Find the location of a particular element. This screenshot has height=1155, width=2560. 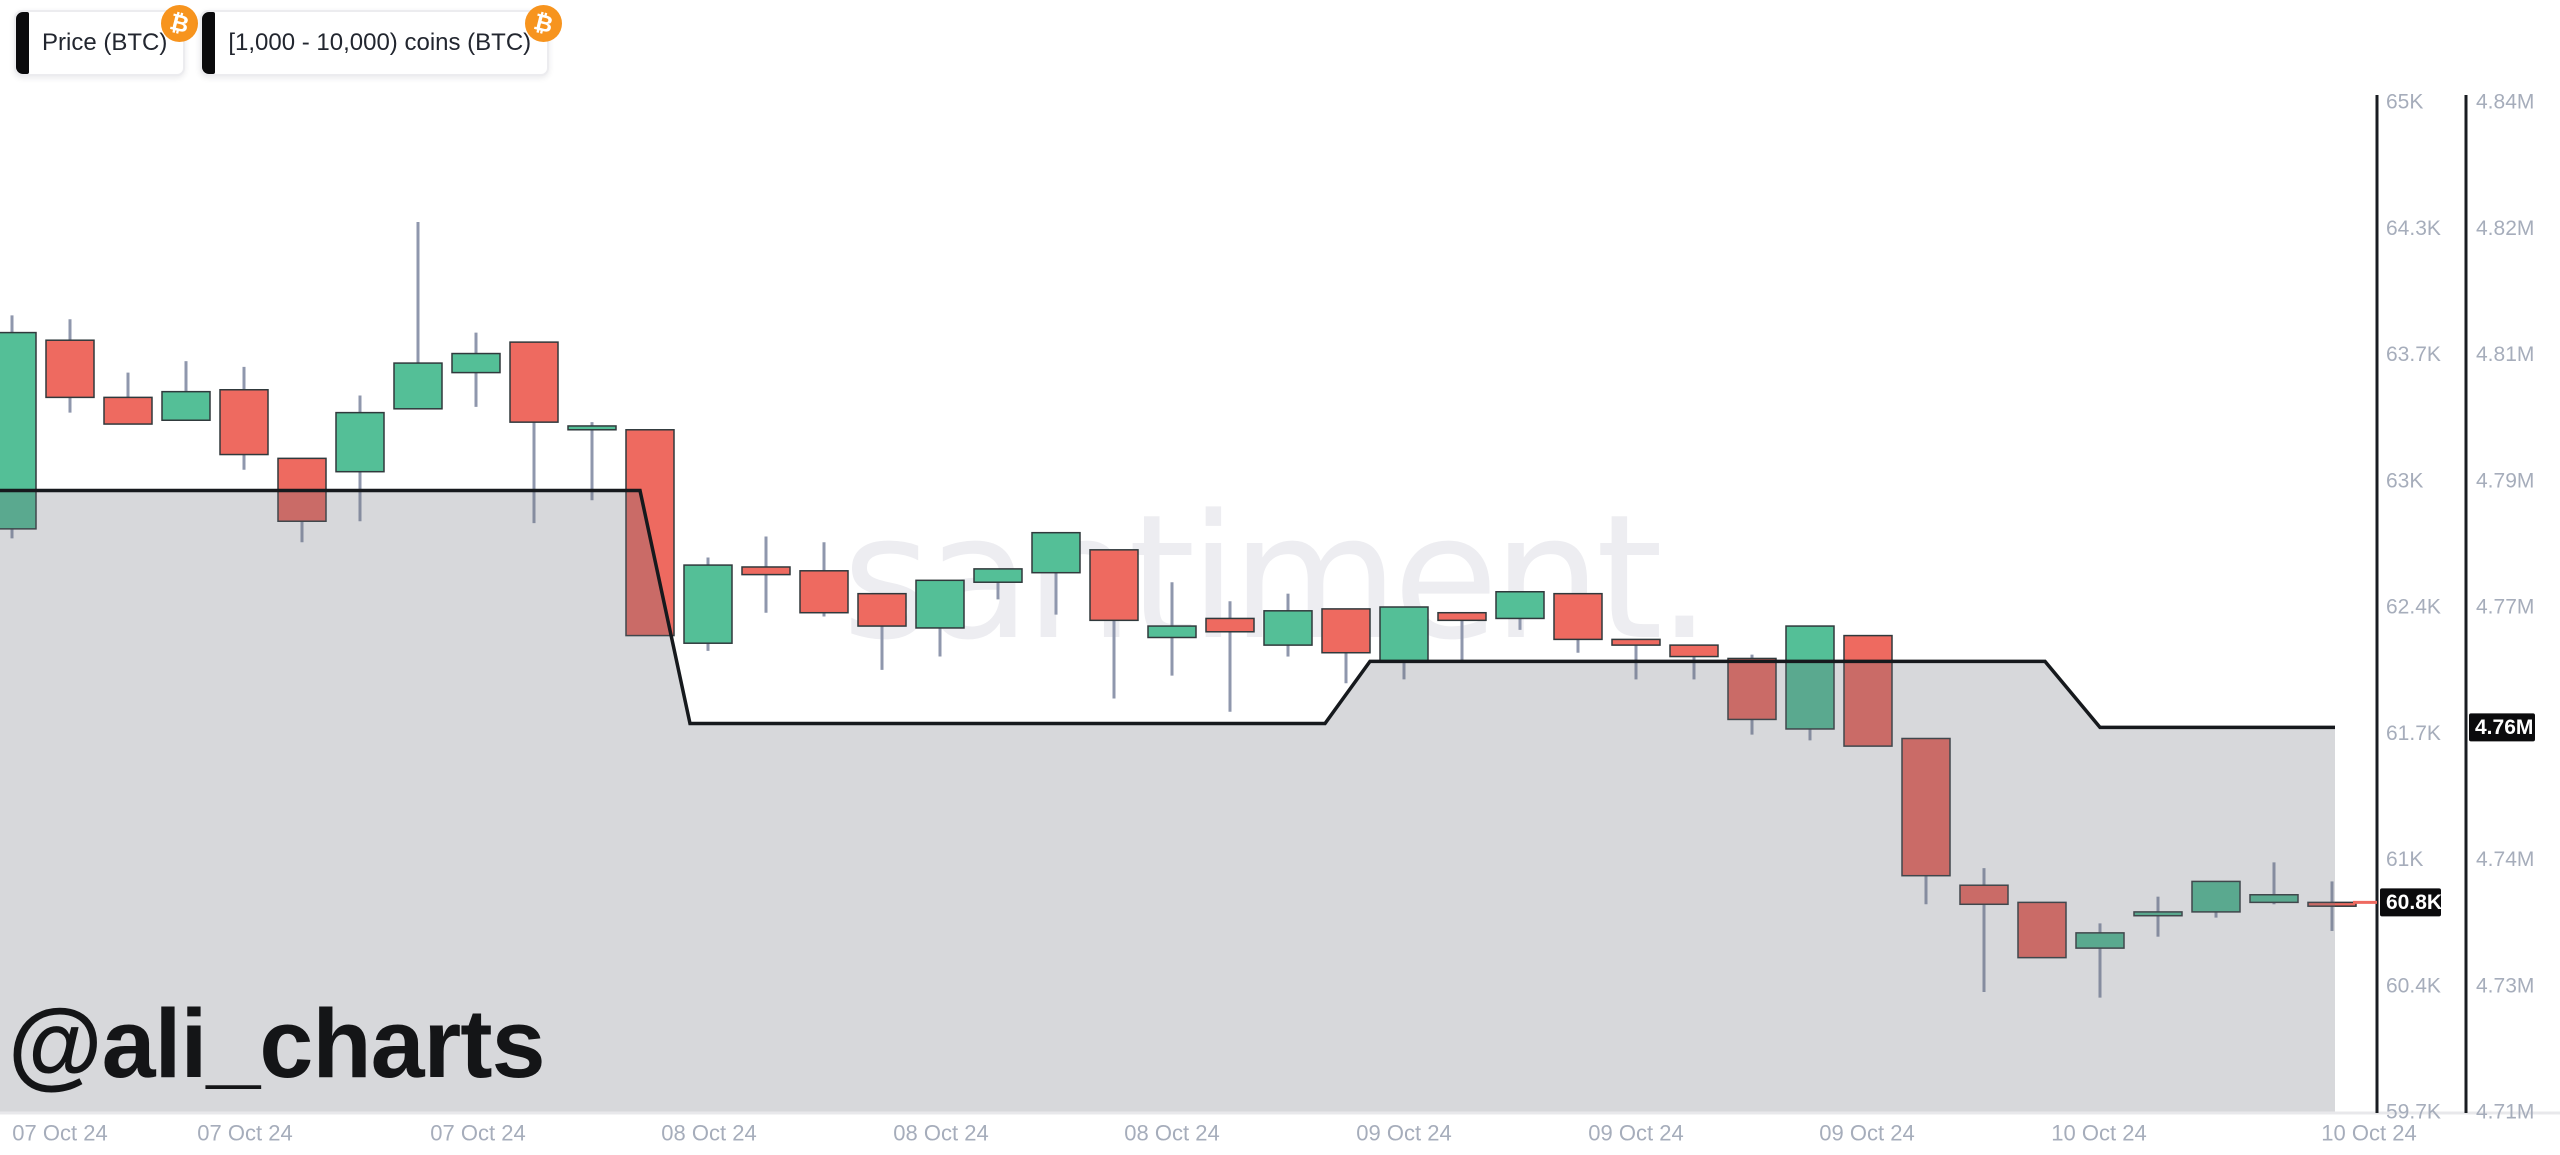

current-supply-badge-label: 4.76M is located at coordinates (2504, 727).